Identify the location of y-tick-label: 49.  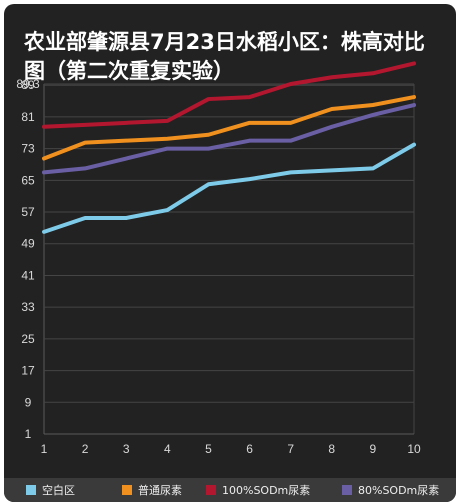
(28, 244).